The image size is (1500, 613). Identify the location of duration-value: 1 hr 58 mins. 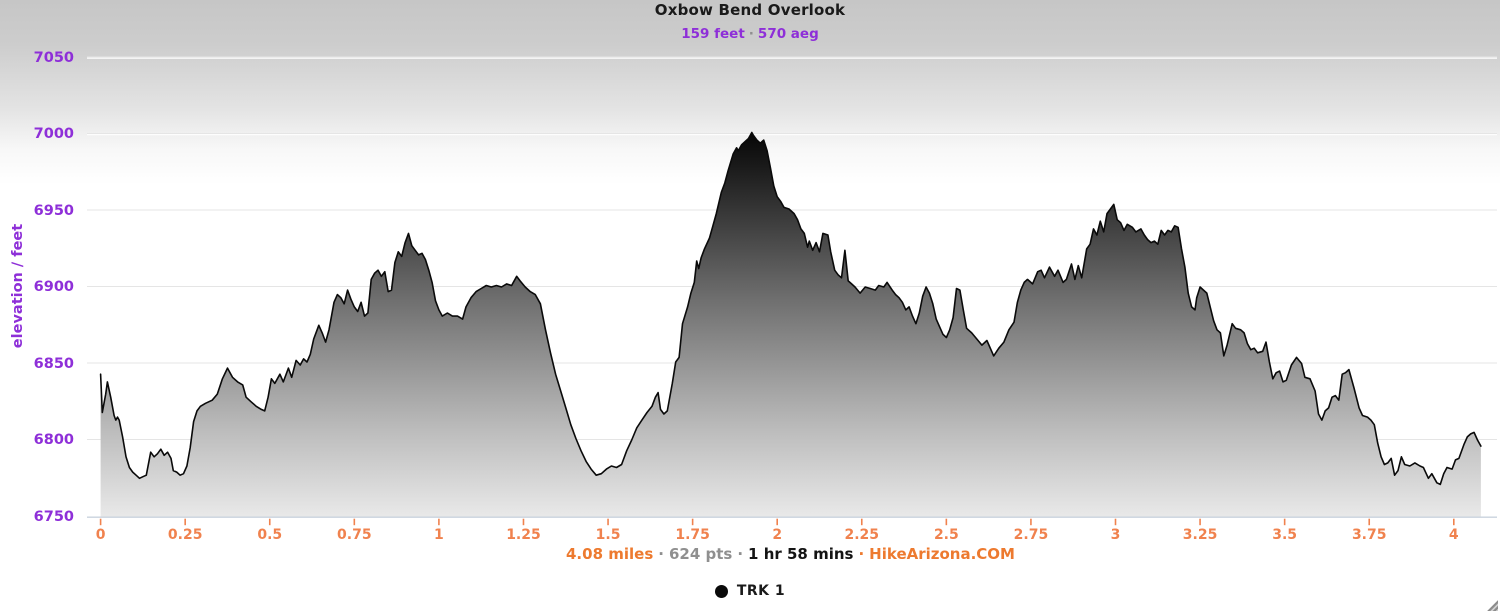
(801, 554).